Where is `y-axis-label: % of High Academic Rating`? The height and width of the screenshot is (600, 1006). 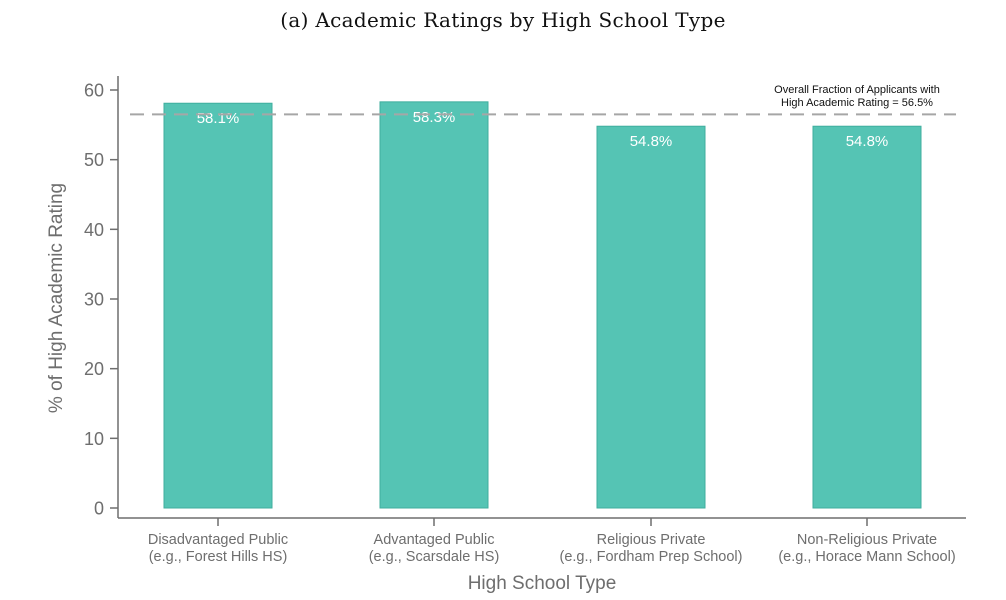
y-axis-label: % of High Academic Rating is located at coordinates (56, 298).